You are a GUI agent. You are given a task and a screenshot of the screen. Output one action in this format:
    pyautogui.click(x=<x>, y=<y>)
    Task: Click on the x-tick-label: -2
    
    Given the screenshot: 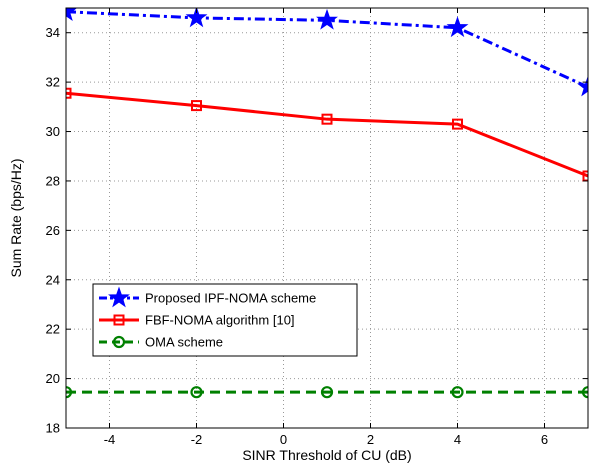 What is the action you would take?
    pyautogui.click(x=197, y=439)
    